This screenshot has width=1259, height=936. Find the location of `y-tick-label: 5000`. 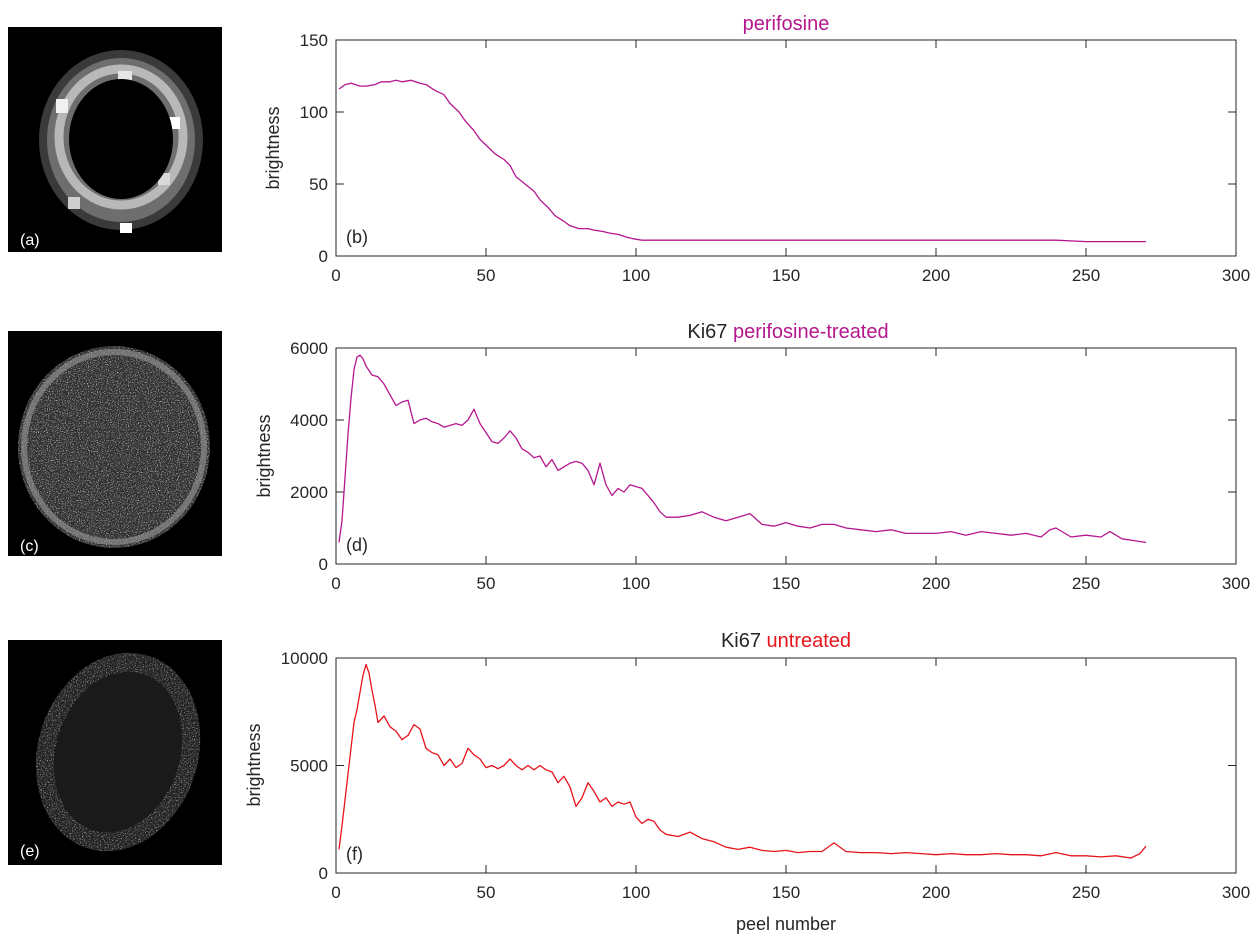

y-tick-label: 5000 is located at coordinates (309, 766).